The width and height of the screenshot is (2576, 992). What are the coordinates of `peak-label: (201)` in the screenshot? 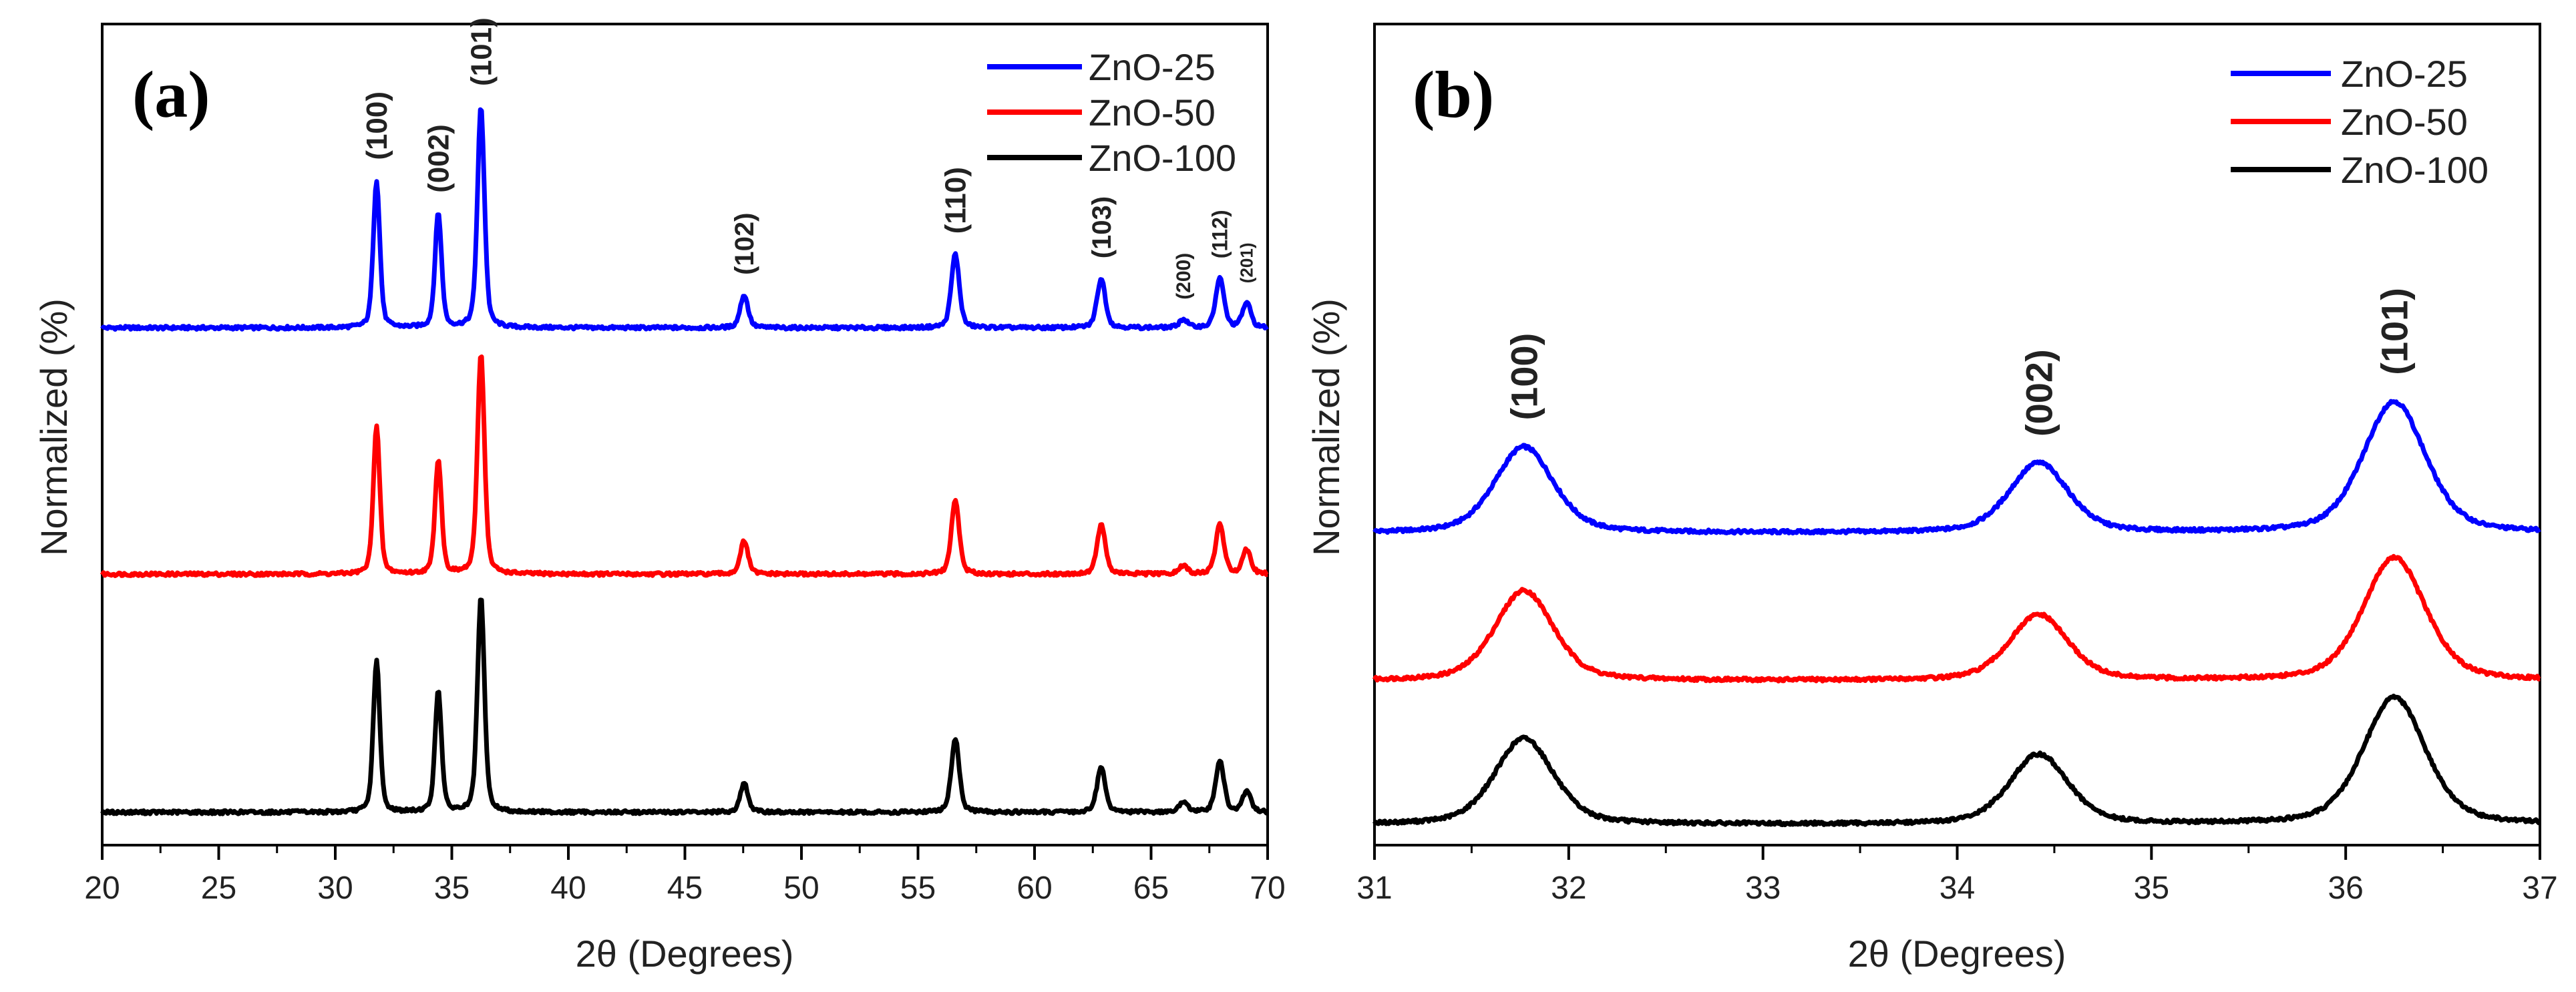 It's located at (1247, 262).